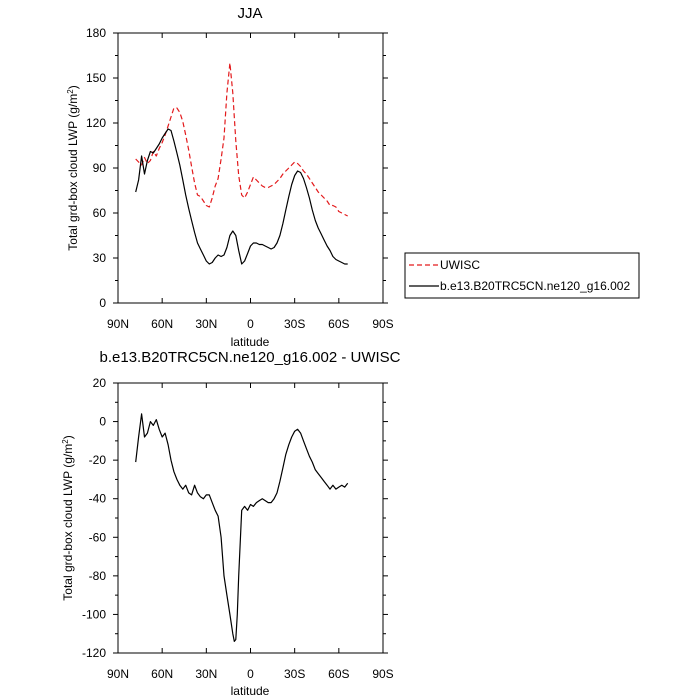 The height and width of the screenshot is (700, 700). Describe the element at coordinates (94, 614) in the screenshot. I see `y-tick-label: -100` at that location.